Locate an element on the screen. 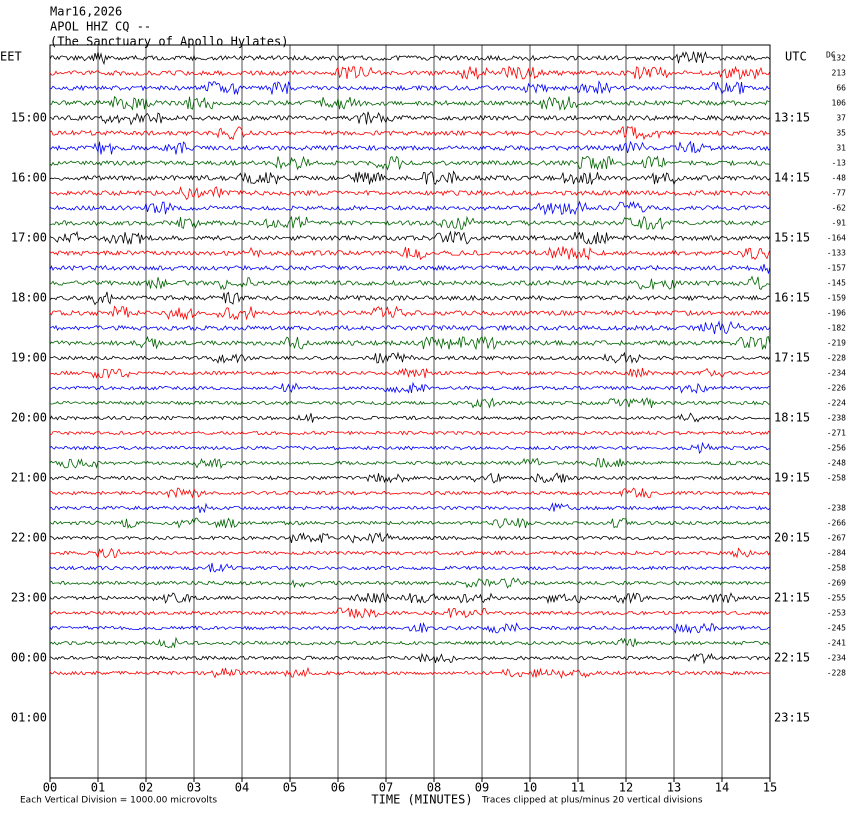 The image size is (850, 814). dc-offset: 37 is located at coordinates (841, 118).